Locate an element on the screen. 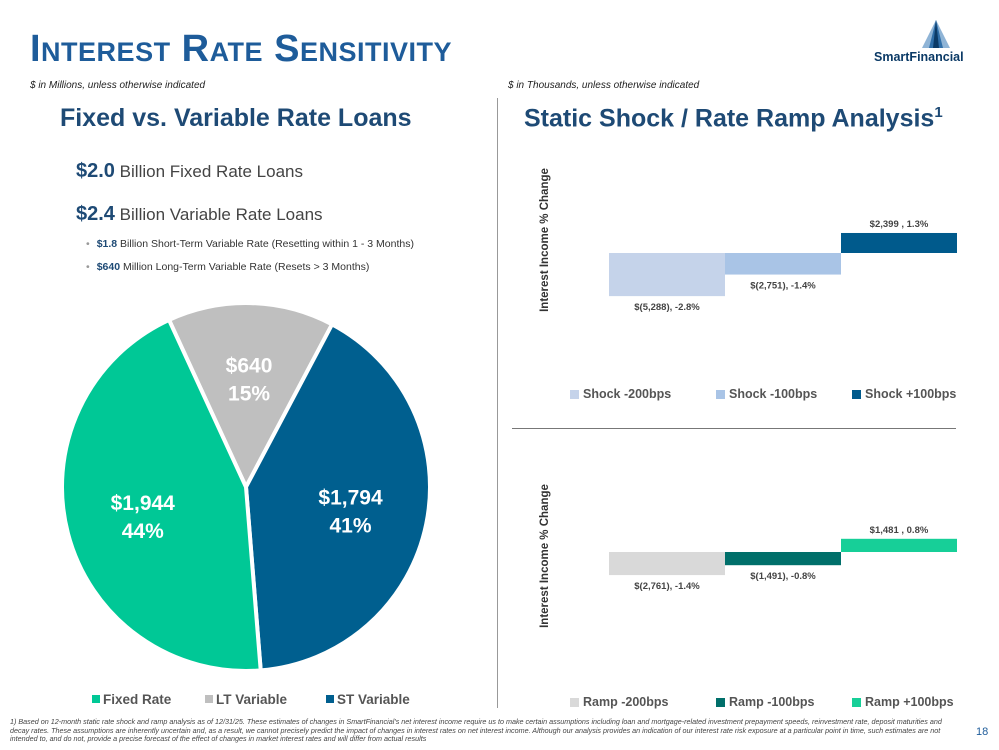  legend-swatch-lt-variable is located at coordinates (209, 699).